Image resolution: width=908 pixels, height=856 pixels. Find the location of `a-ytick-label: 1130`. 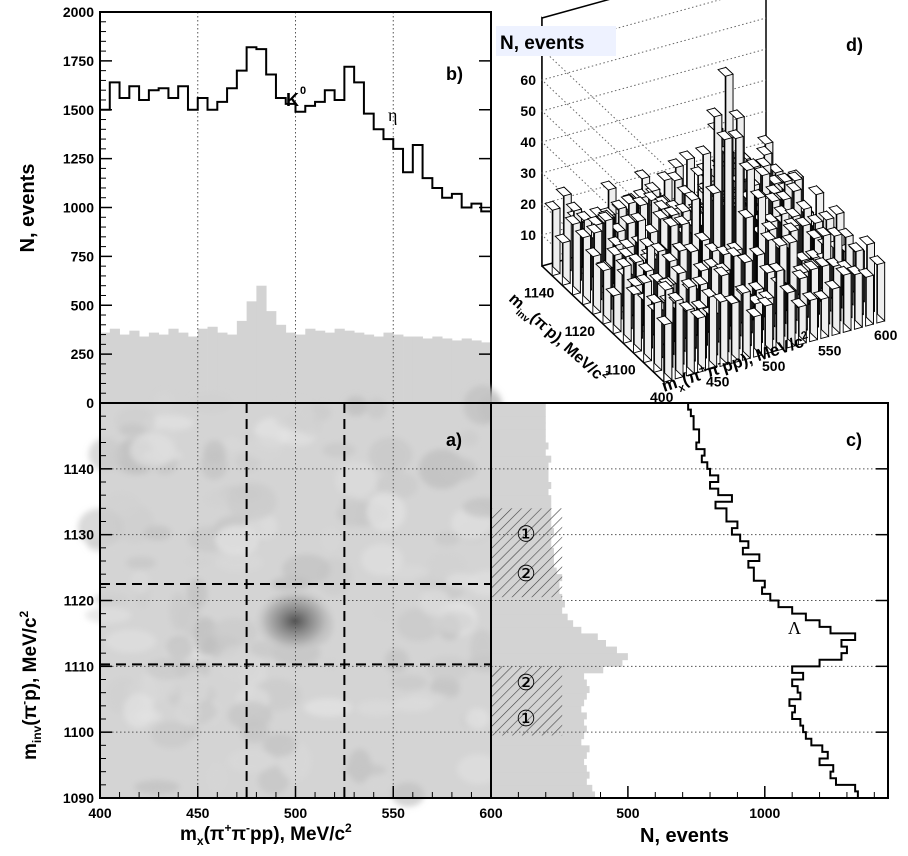

a-ytick-label: 1130 is located at coordinates (79, 535).